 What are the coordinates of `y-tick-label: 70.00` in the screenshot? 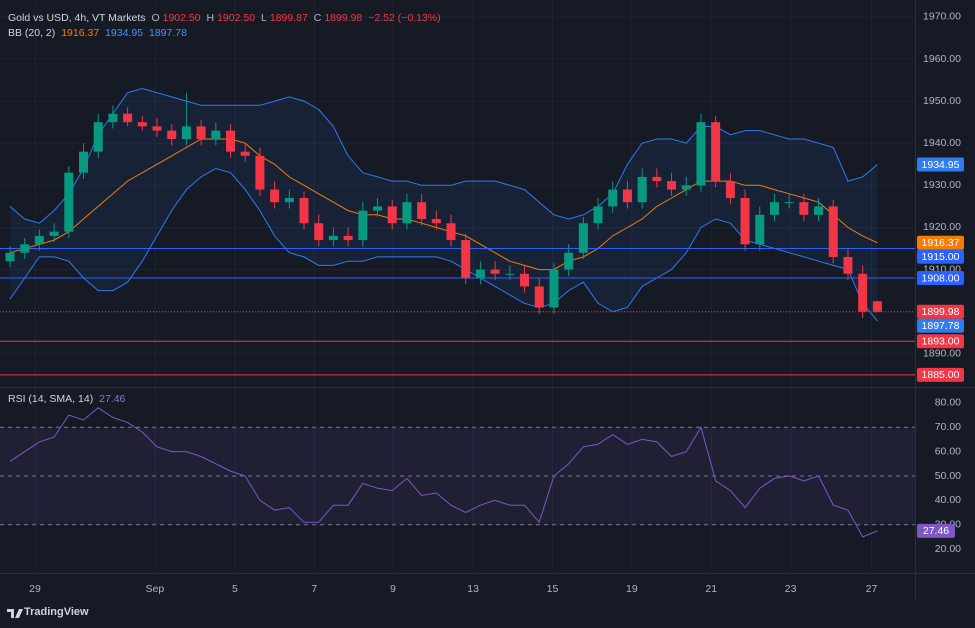 It's located at (948, 427).